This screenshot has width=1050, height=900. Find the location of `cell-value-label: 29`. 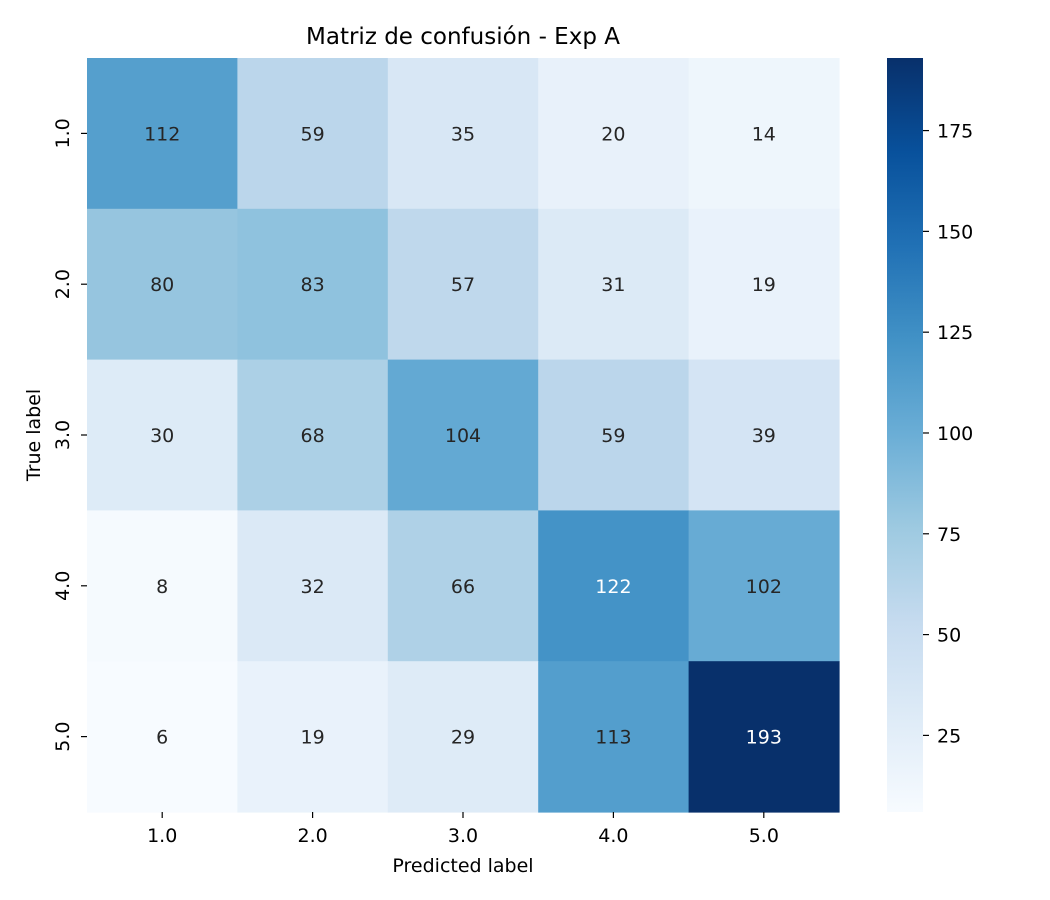

cell-value-label: 29 is located at coordinates (463, 738).